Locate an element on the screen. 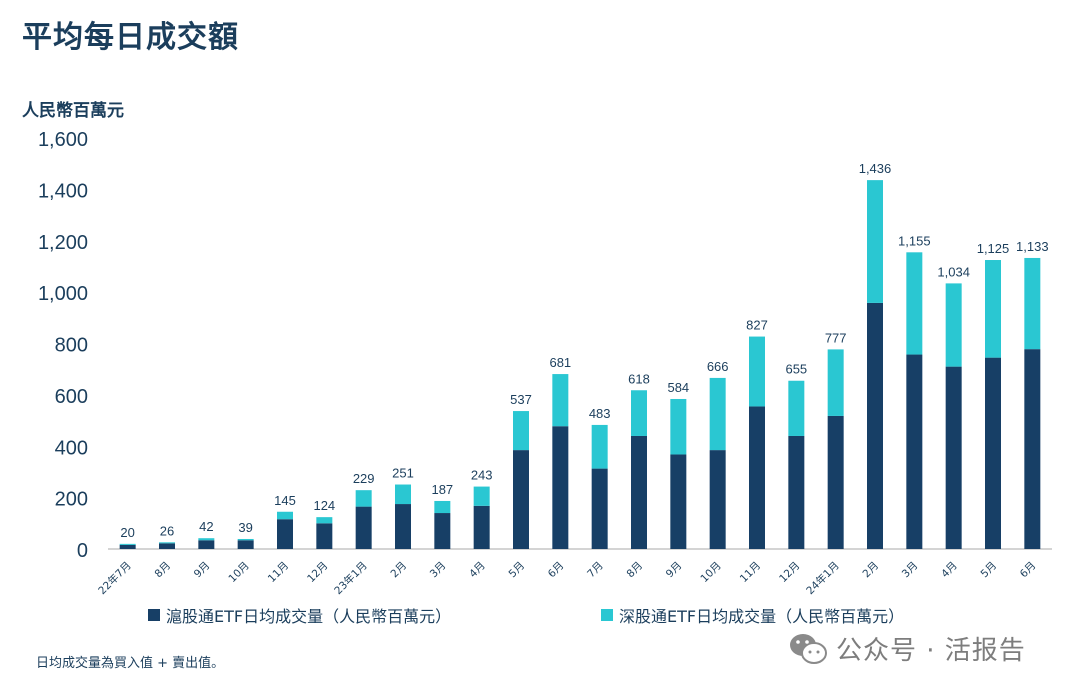  y-tick-label: 600 is located at coordinates (71, 397).